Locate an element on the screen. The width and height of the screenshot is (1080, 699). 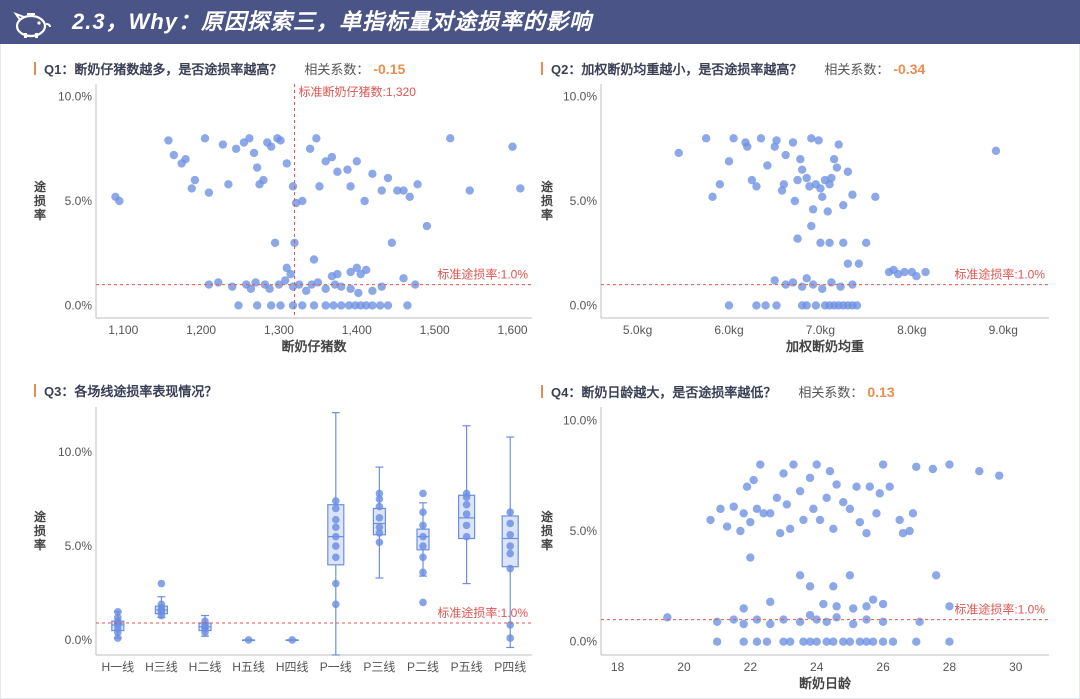
q2-x-tick-label: 7.0kg is located at coordinates (820, 330).